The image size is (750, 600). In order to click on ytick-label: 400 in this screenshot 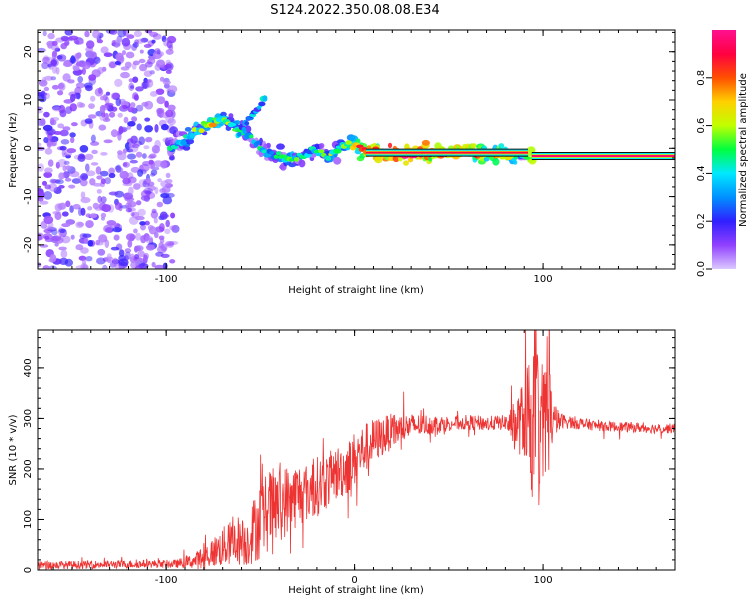, I will do `click(28, 367)`.